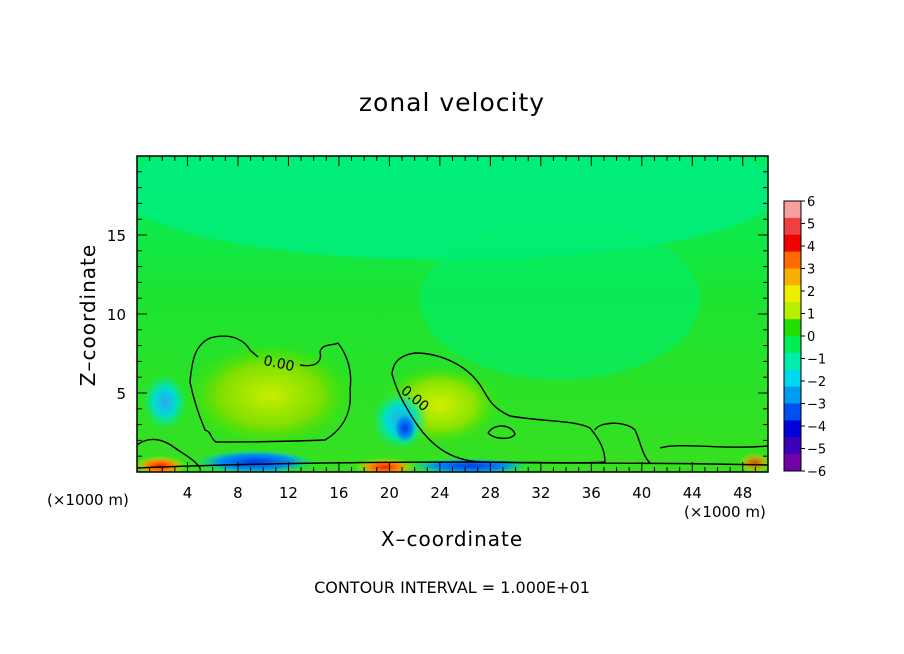  What do you see at coordinates (452, 402) in the screenshot?
I see `contour-zero-lines` at bounding box center [452, 402].